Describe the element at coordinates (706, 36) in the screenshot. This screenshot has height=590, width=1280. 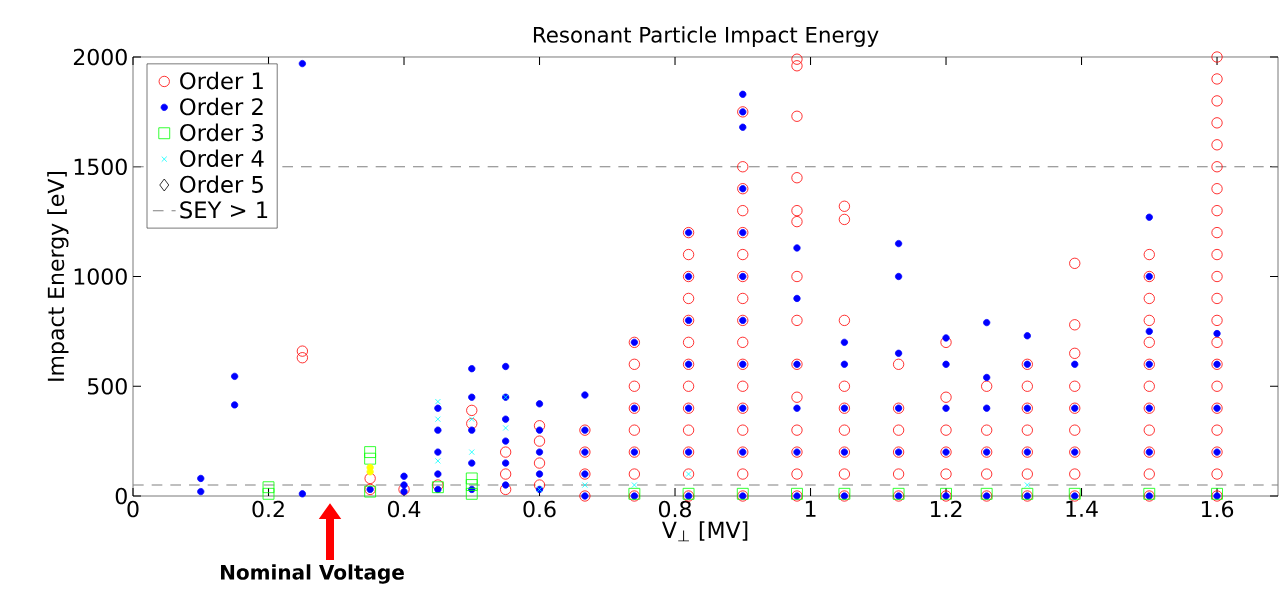
I see `chart-title: Resonant Particle Impact Energy` at that location.